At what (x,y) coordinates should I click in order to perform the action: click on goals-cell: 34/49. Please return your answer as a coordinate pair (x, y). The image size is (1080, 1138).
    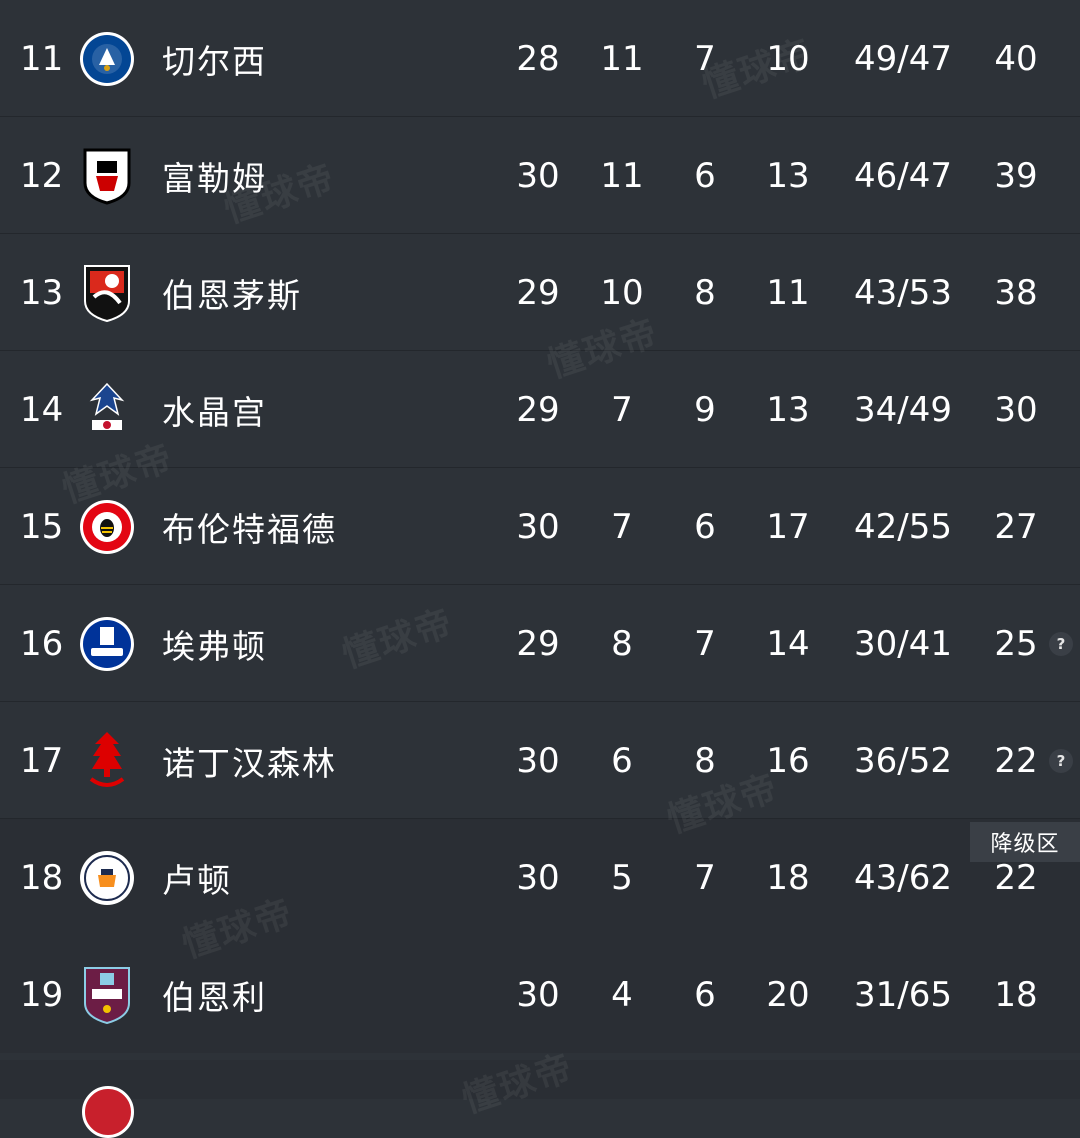
    Looking at the image, I should click on (903, 409).